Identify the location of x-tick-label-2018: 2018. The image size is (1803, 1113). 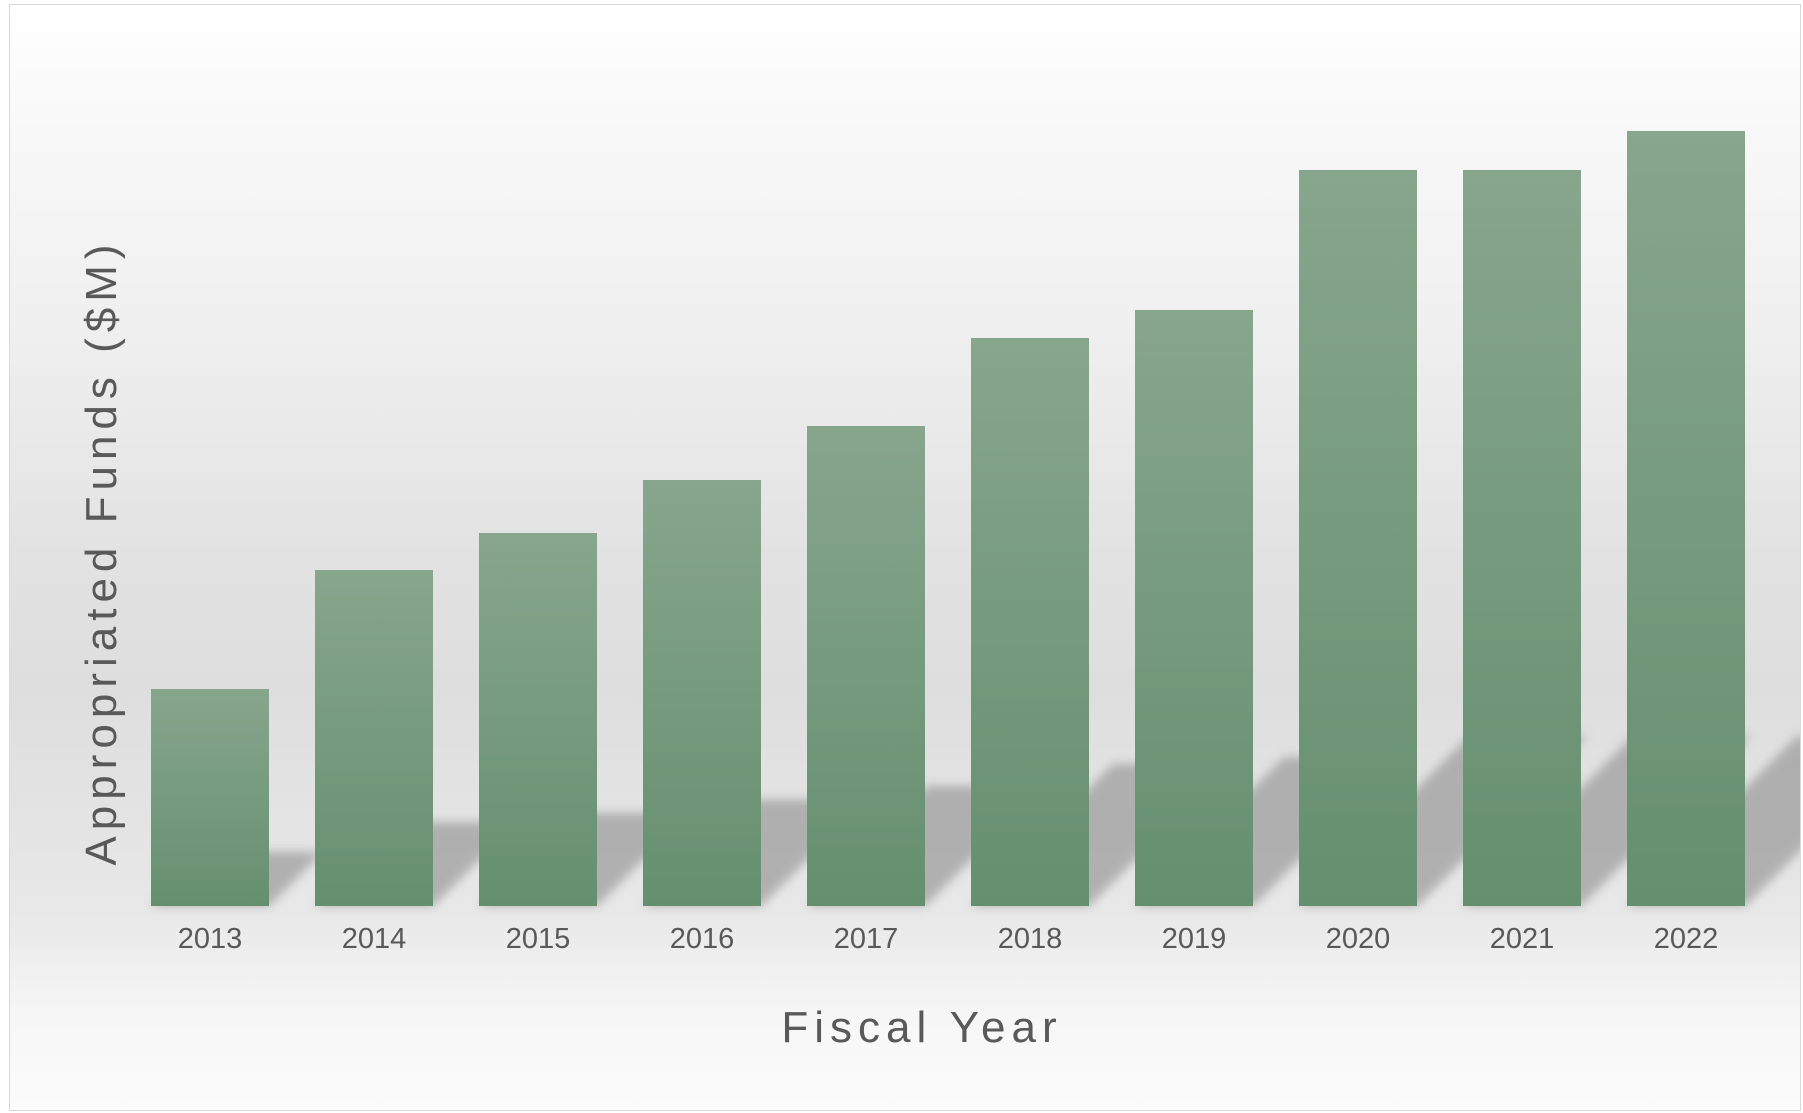
(1030, 939).